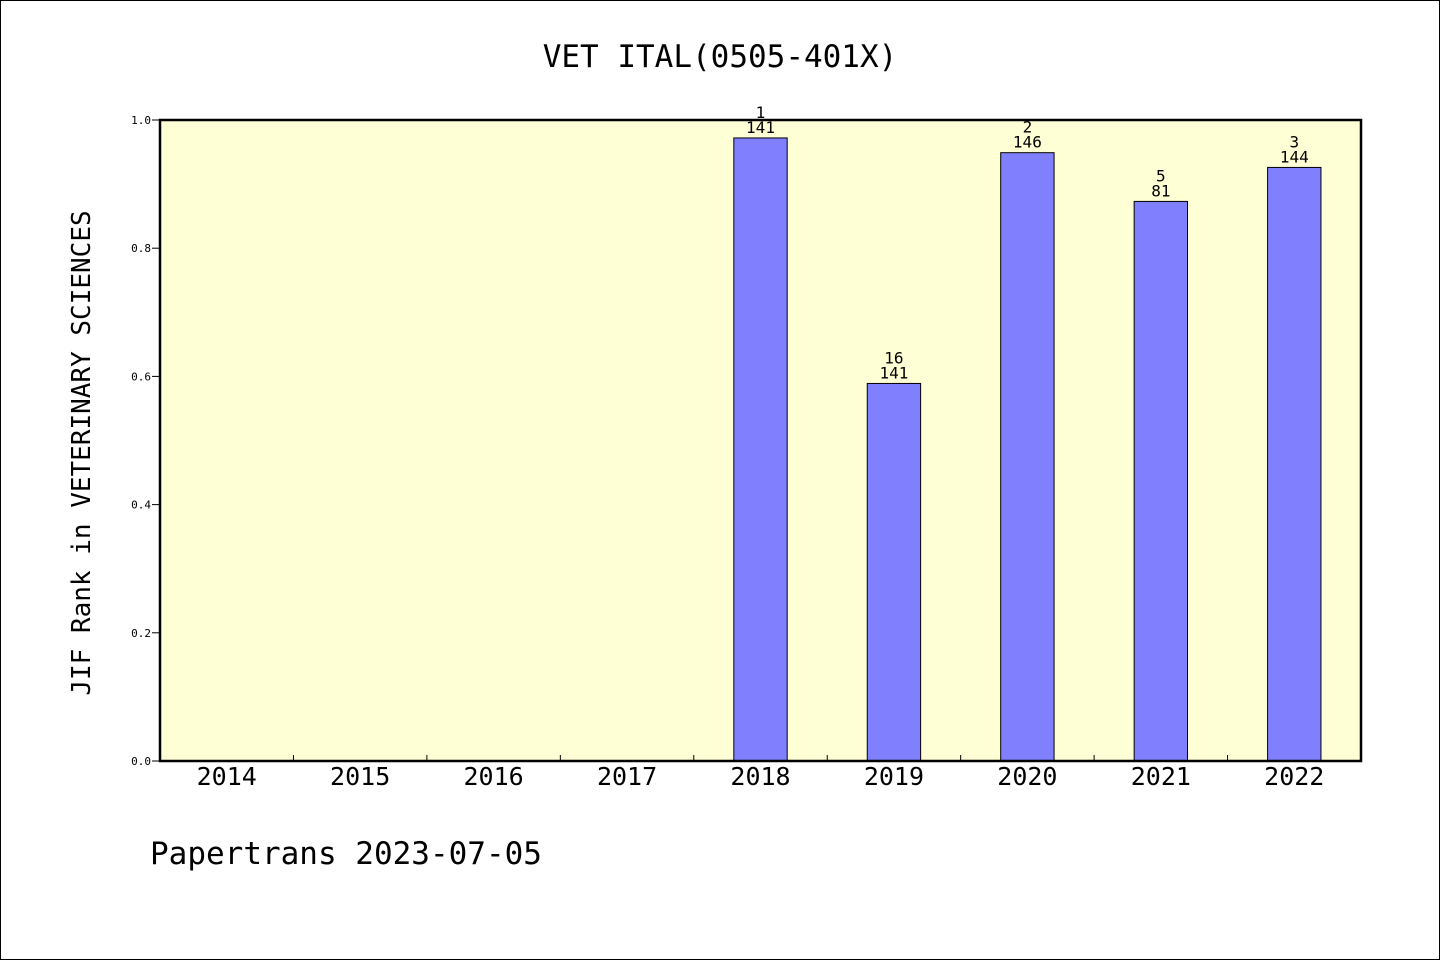 This screenshot has height=960, width=1440. Describe the element at coordinates (894, 776) in the screenshot. I see `x-tick-label: 2019` at that location.